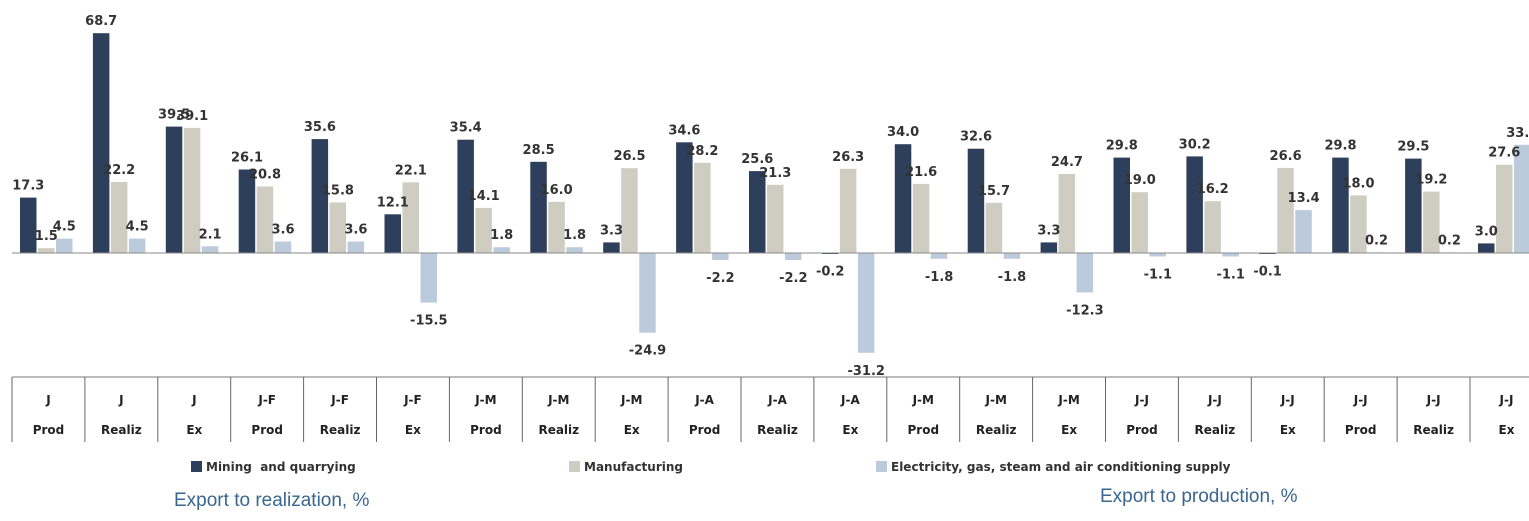 This screenshot has height=521, width=1529. What do you see at coordinates (775, 218) in the screenshot?
I see `bar-s1-c10` at bounding box center [775, 218].